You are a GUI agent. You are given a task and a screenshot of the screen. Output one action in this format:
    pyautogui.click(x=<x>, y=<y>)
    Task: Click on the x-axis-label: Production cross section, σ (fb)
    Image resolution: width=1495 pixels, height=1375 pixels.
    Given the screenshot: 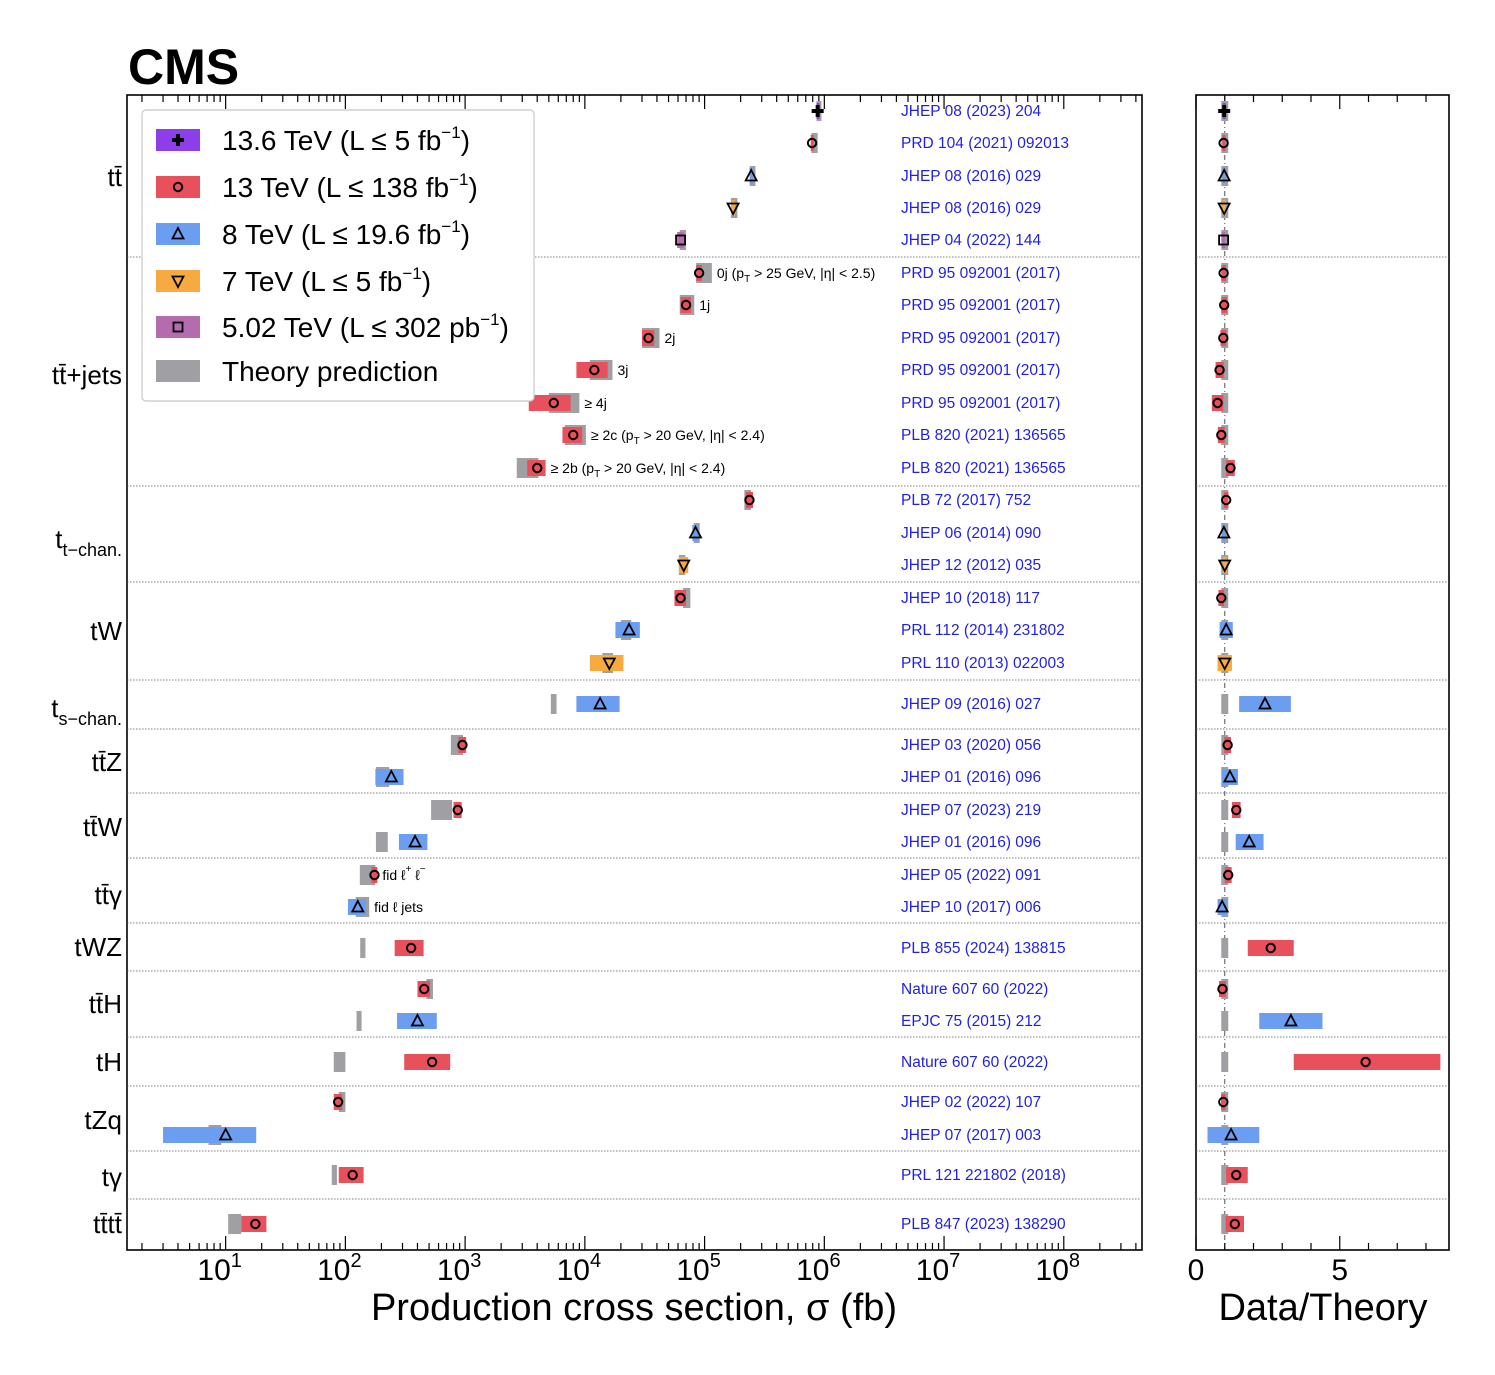 What is the action you would take?
    pyautogui.click(x=634, y=1308)
    